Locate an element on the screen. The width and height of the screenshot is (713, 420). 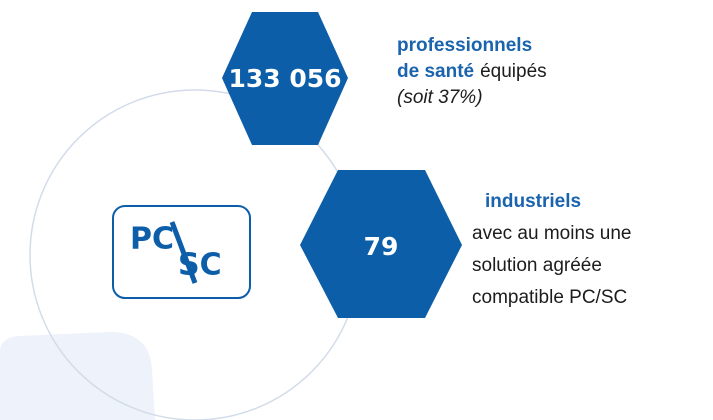
label-text: compatible PC/SC is located at coordinates (549, 297).